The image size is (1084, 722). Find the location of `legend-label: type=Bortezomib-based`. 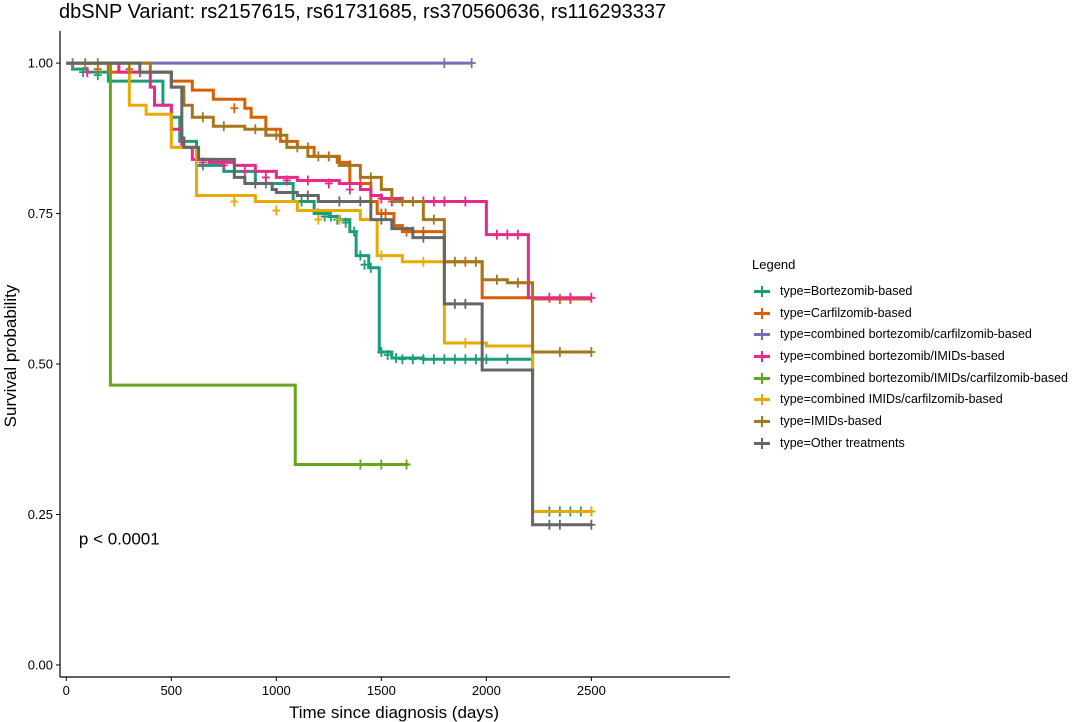

legend-label: type=Bortezomib-based is located at coordinates (846, 290).